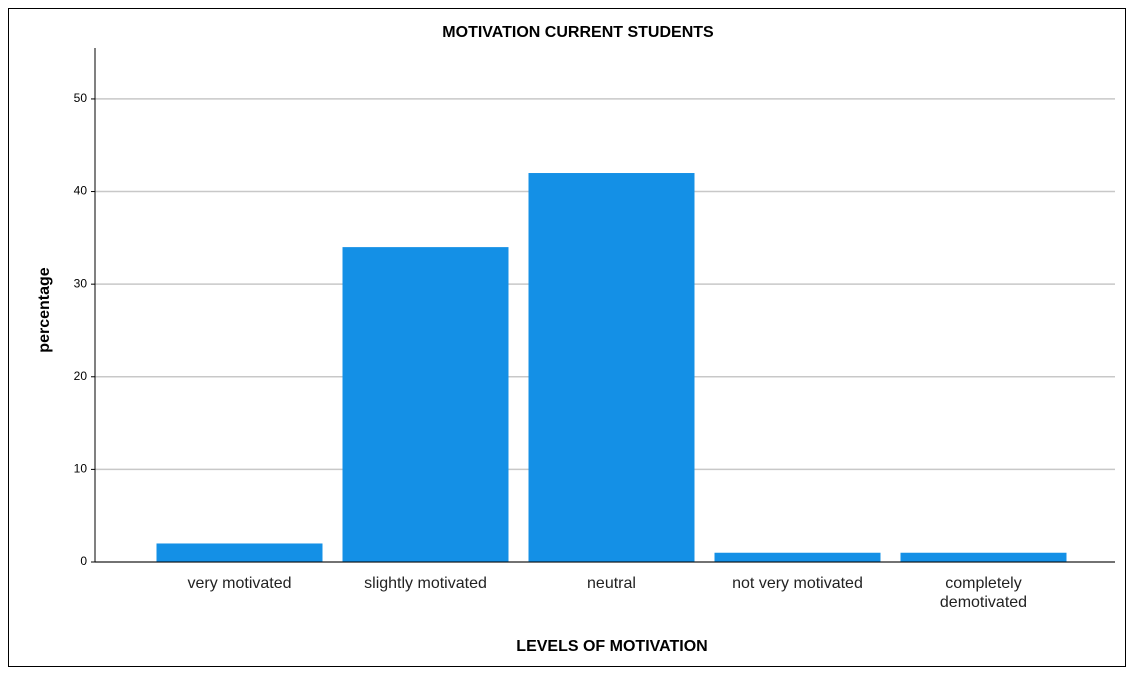 The image size is (1134, 675). Describe the element at coordinates (239, 583) in the screenshot. I see `x-tick-label: very motivated` at that location.